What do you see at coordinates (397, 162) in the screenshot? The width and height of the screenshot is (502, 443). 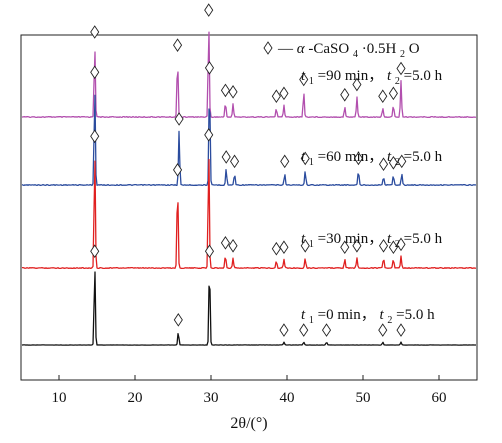 I see `series-label-60-sub2: 2` at bounding box center [397, 162].